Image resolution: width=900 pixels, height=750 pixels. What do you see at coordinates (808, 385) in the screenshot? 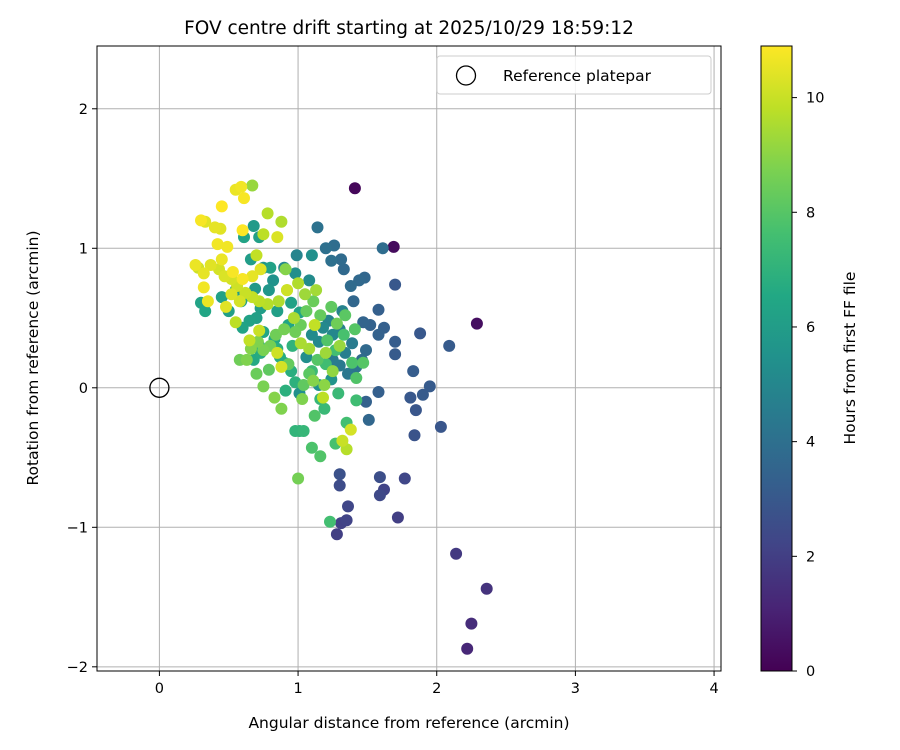
I see `colorbar-ticks: 0 2 4 6 8 10` at bounding box center [808, 385].